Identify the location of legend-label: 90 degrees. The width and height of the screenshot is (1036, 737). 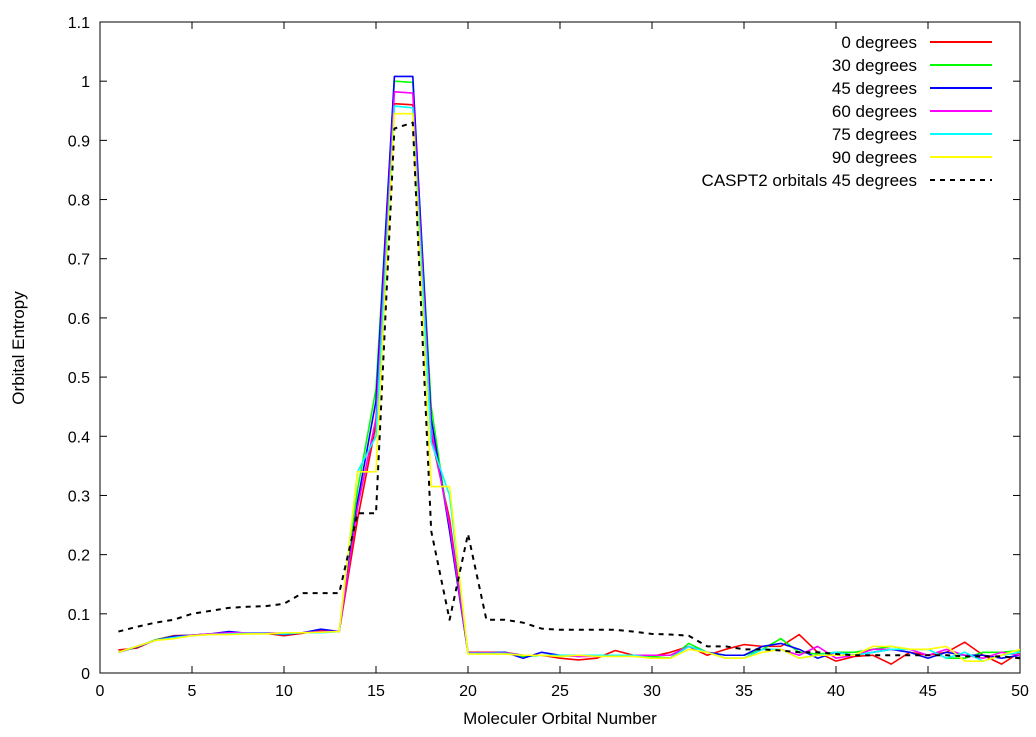
(874, 157).